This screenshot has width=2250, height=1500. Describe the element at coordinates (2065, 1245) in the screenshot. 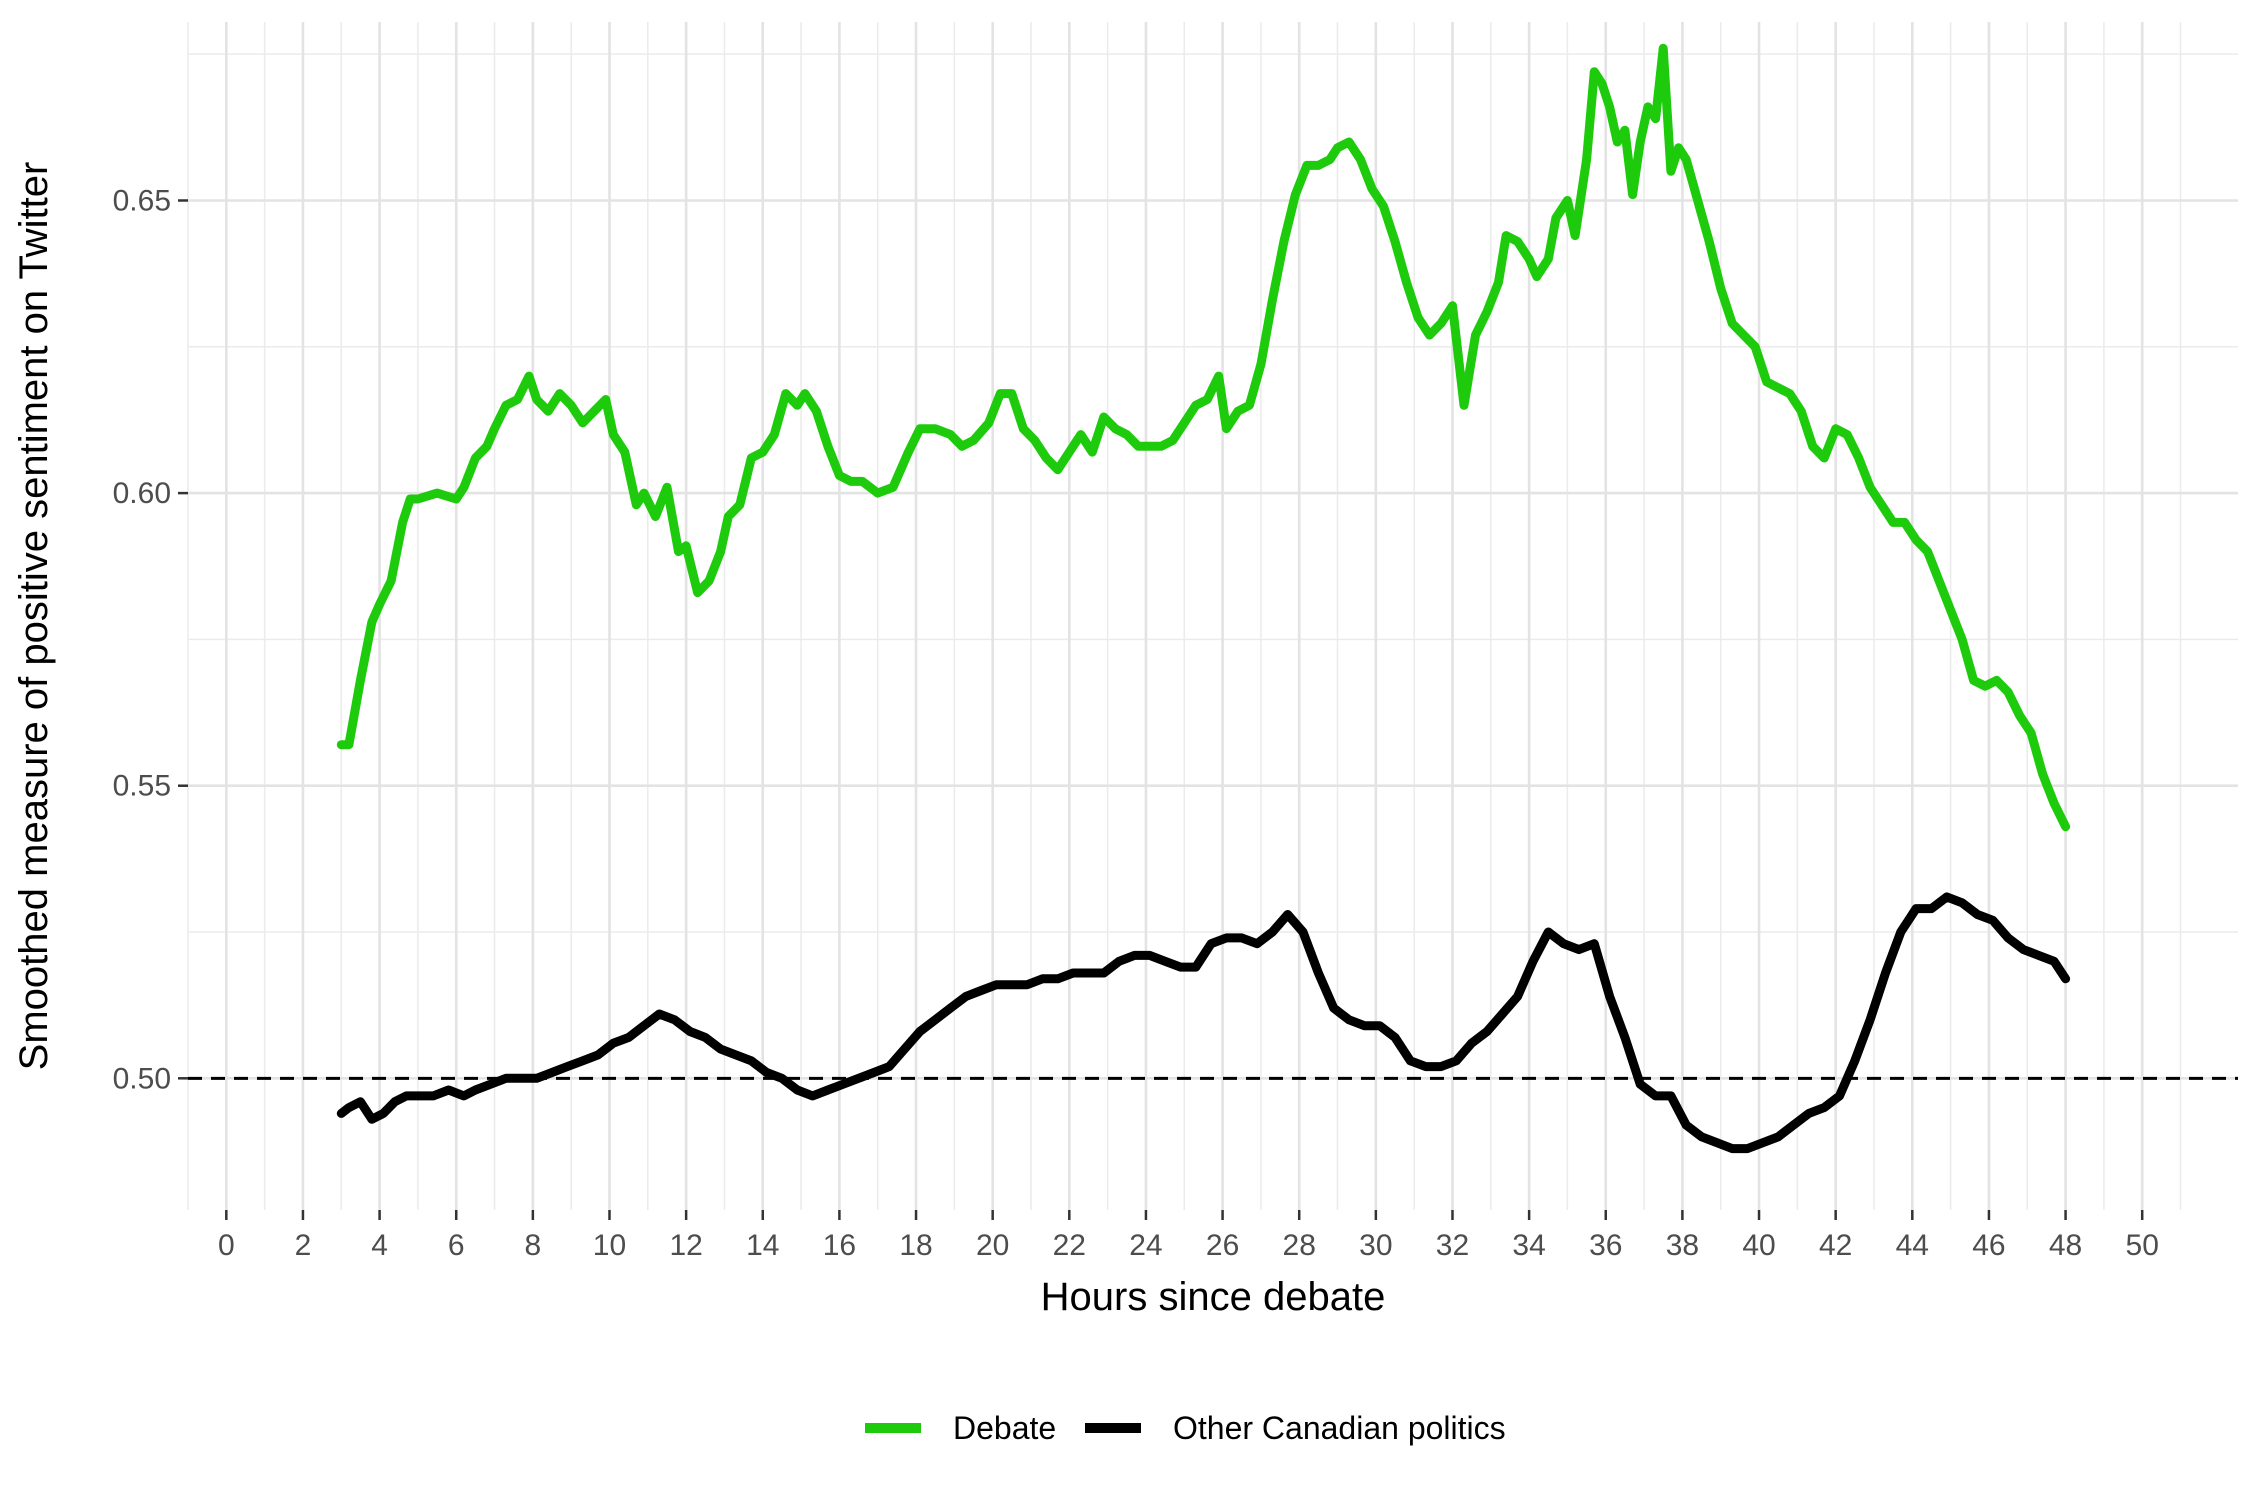

I see `x-tick-label: 48` at that location.